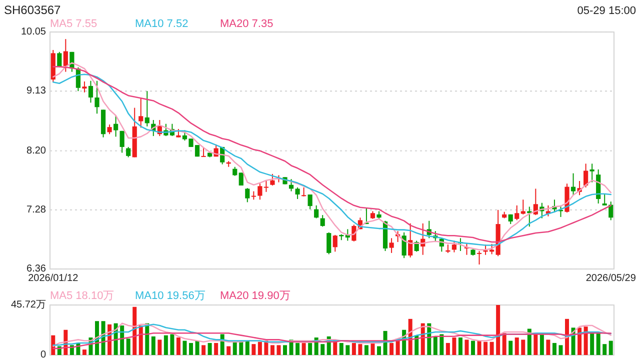  Describe the element at coordinates (606, 11) in the screenshot. I see `text: 05-29 15:00` at that location.